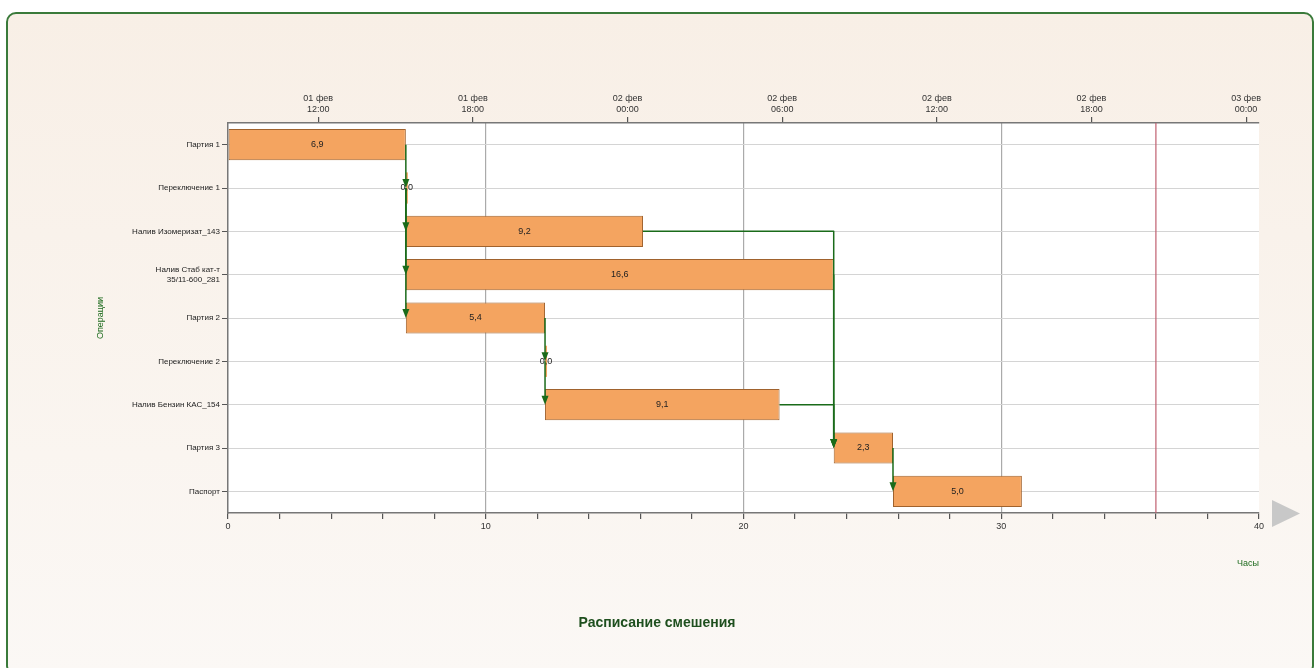 The width and height of the screenshot is (1314, 668). I want to click on x-tick-label: 40, so click(1259, 525).